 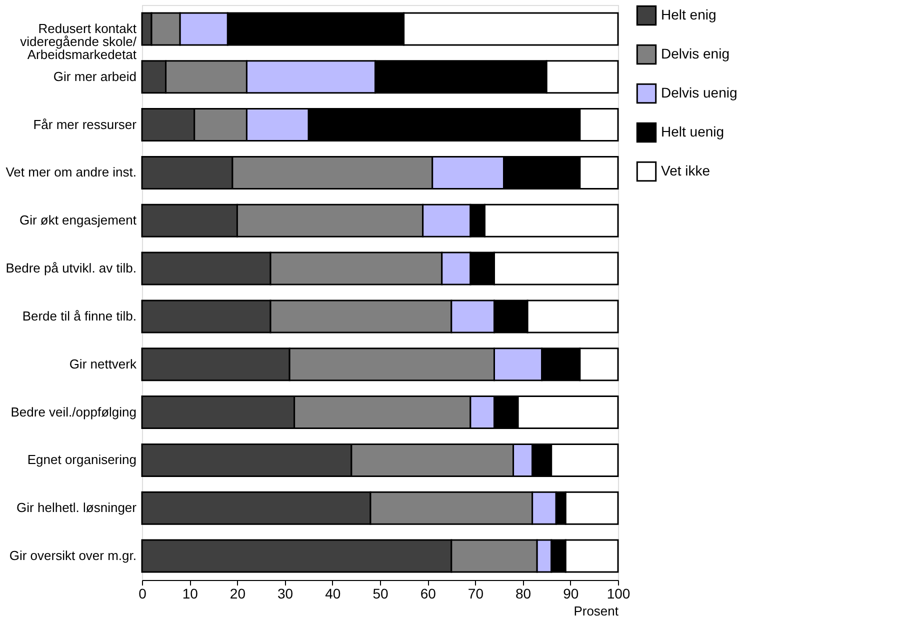 I want to click on x-tick-label: 80, so click(x=524, y=594).